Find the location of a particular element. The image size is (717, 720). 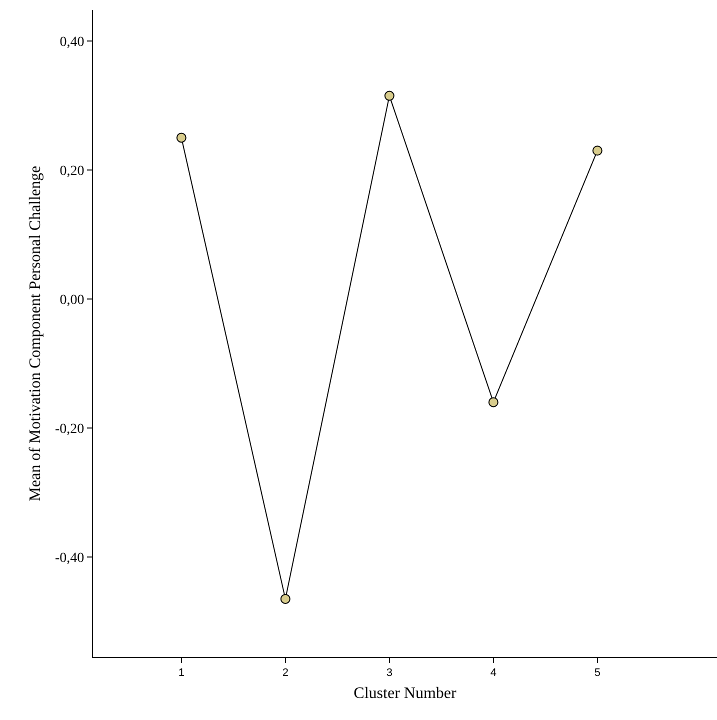

x-tick-label: 5 is located at coordinates (597, 673).